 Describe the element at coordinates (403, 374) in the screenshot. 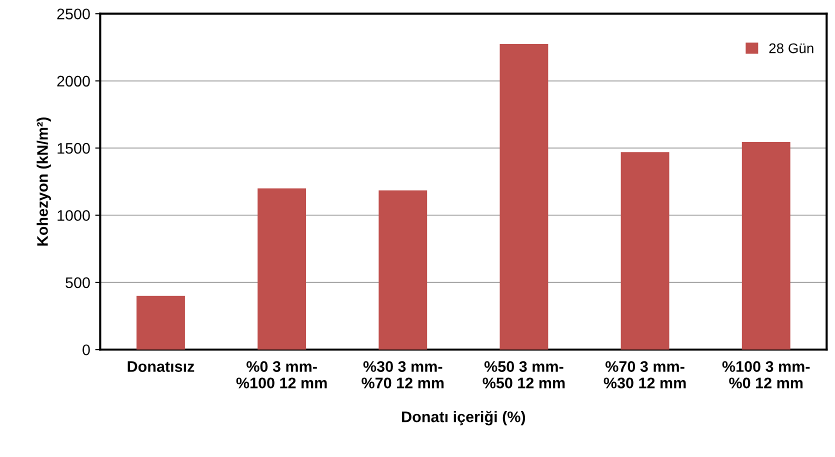

I see `x-tick-label: %30 3 mm- %70 12 mm` at that location.